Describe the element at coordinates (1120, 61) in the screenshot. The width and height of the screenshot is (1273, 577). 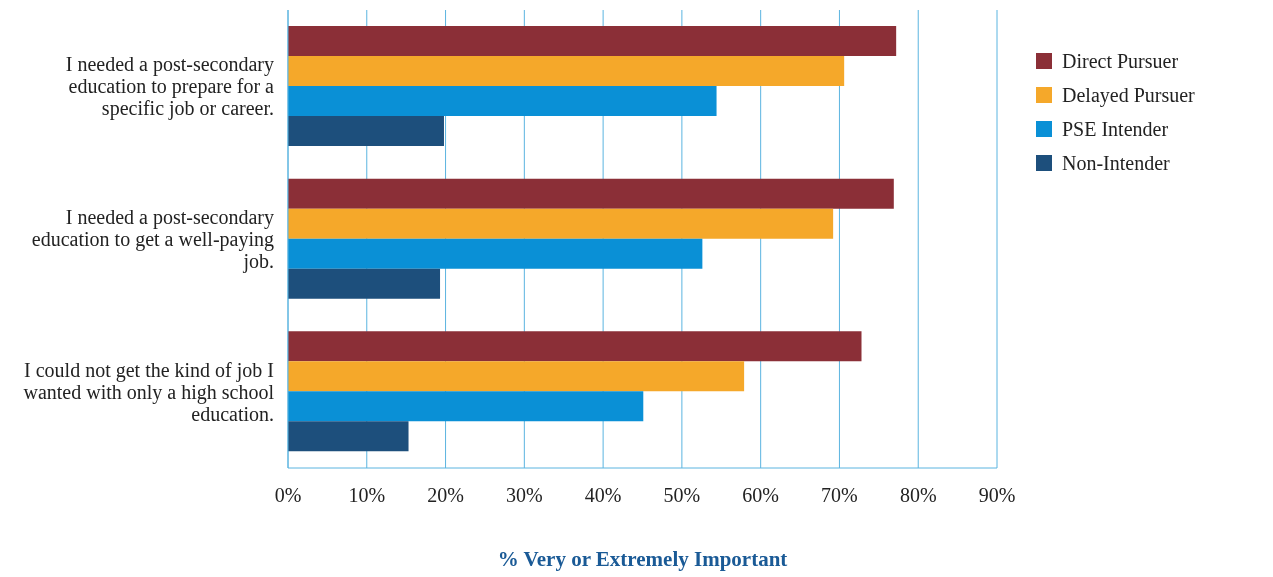
I see `legend-label: Direct Pursuer` at that location.